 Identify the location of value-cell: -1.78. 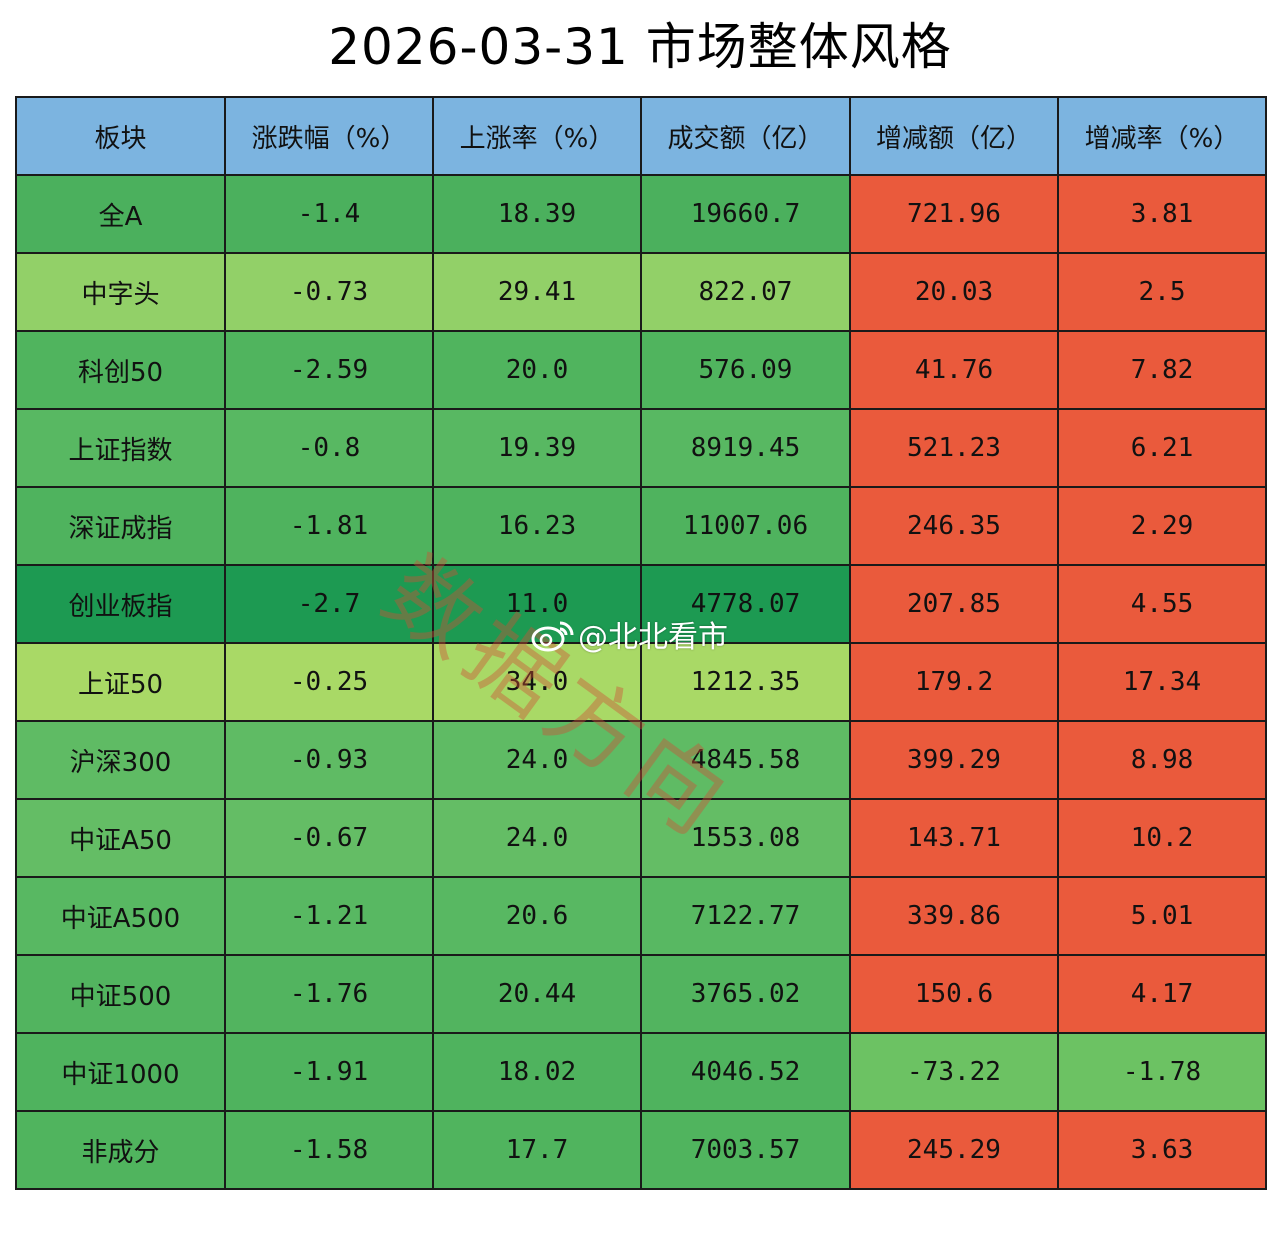
(1162, 1072).